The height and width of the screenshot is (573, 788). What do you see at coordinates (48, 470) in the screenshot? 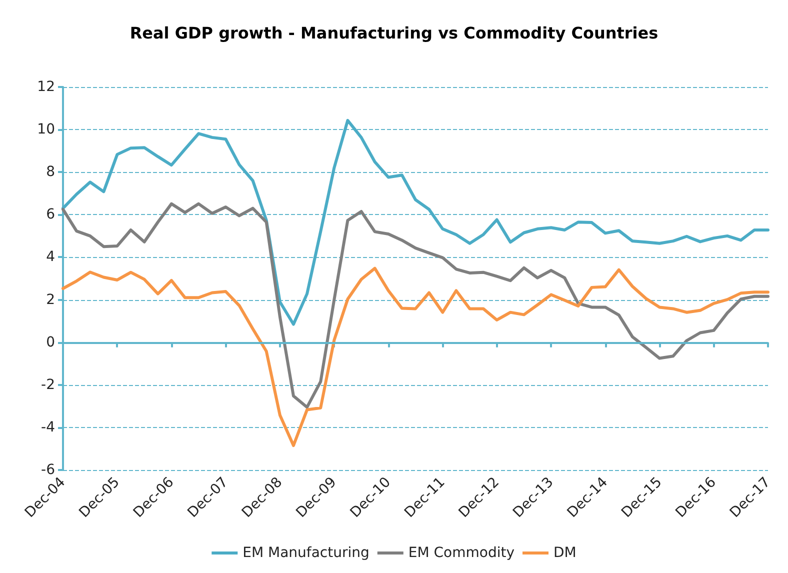
I see `y-tick-label: -6` at bounding box center [48, 470].